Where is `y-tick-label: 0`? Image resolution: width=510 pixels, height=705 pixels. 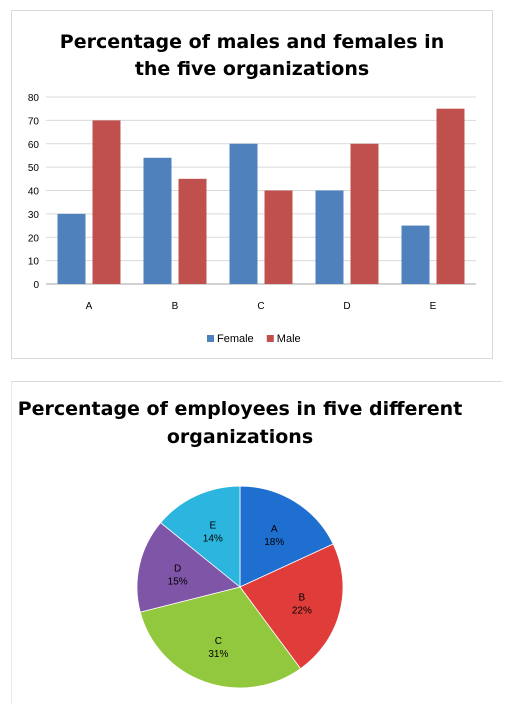 y-tick-label: 0 is located at coordinates (36, 285).